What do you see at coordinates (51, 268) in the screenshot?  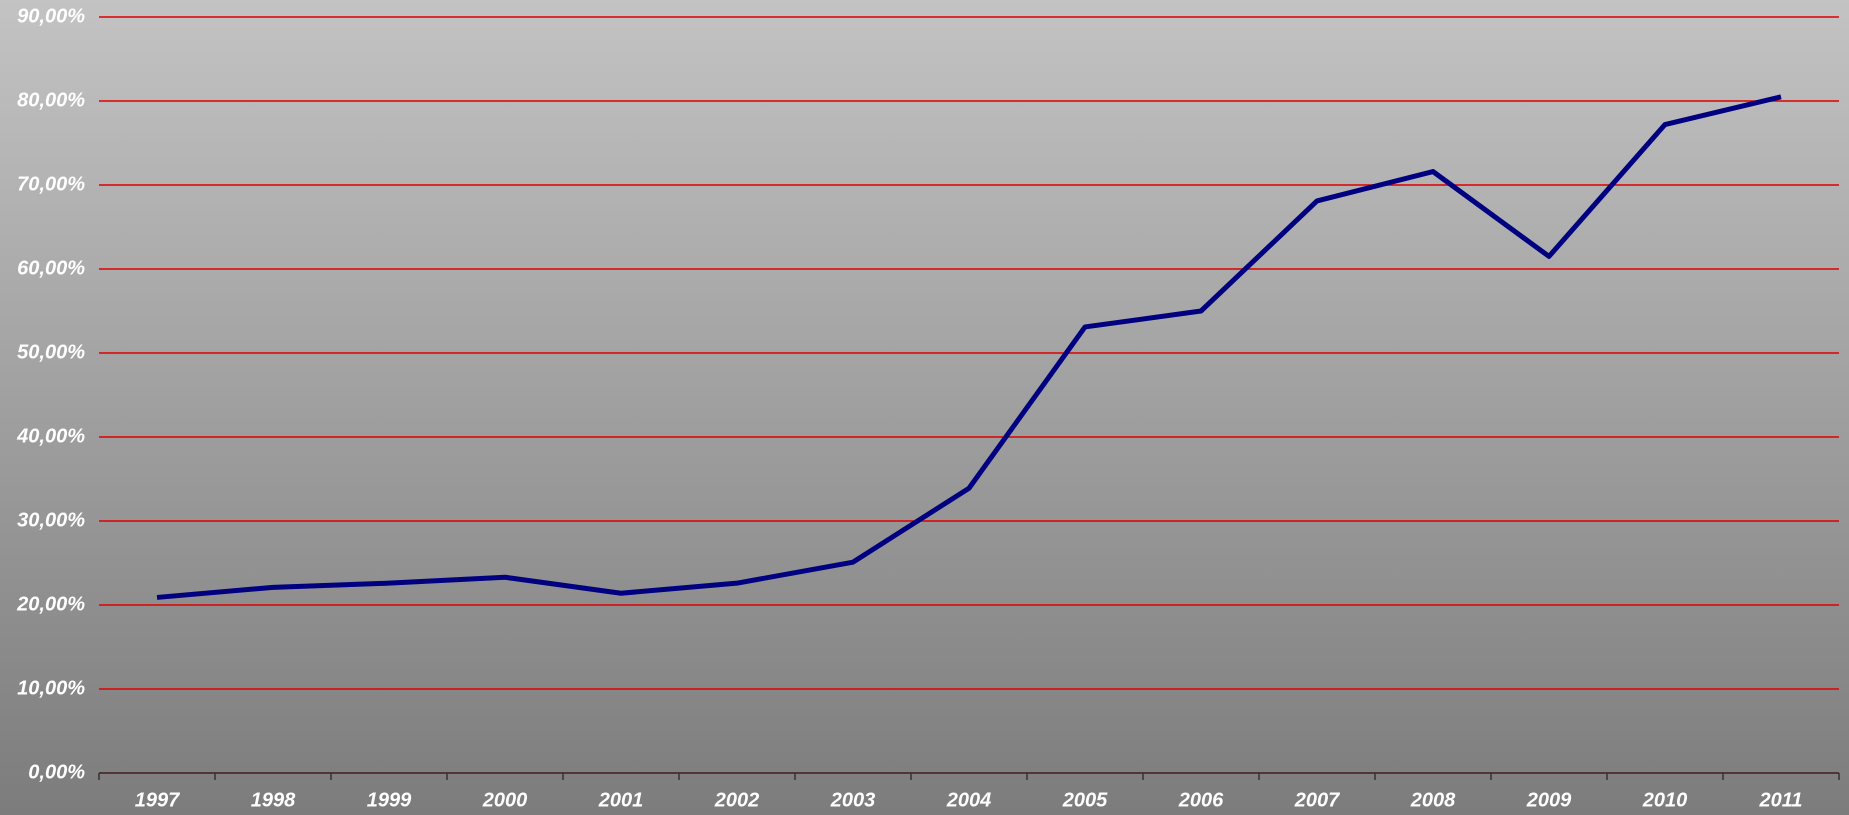 I see `y-tick-label: 60,00%` at bounding box center [51, 268].